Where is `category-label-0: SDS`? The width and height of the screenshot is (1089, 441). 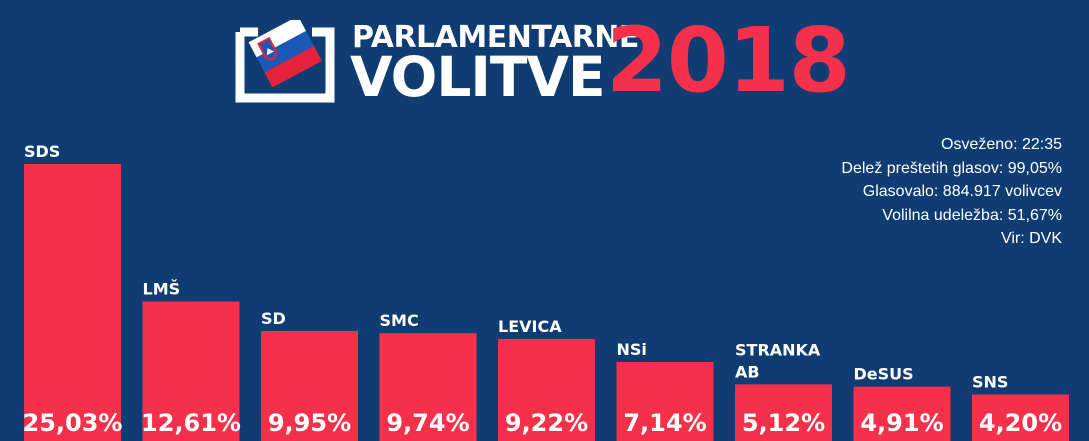
category-label-0: SDS is located at coordinates (42, 151).